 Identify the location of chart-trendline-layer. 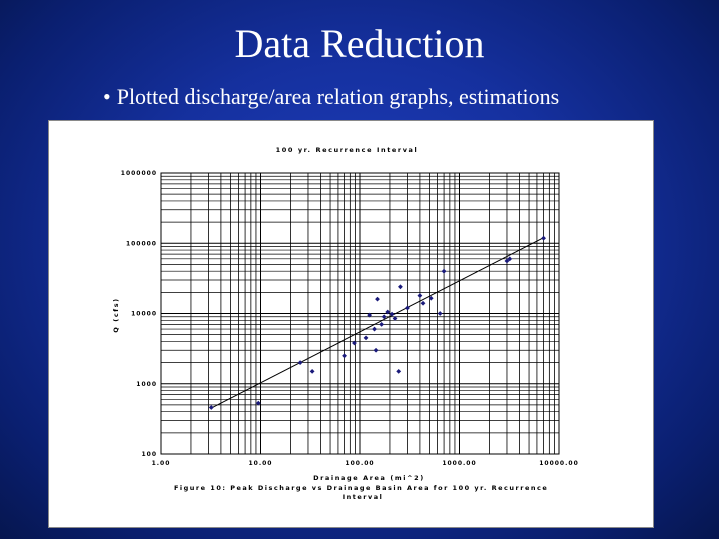
(377, 323).